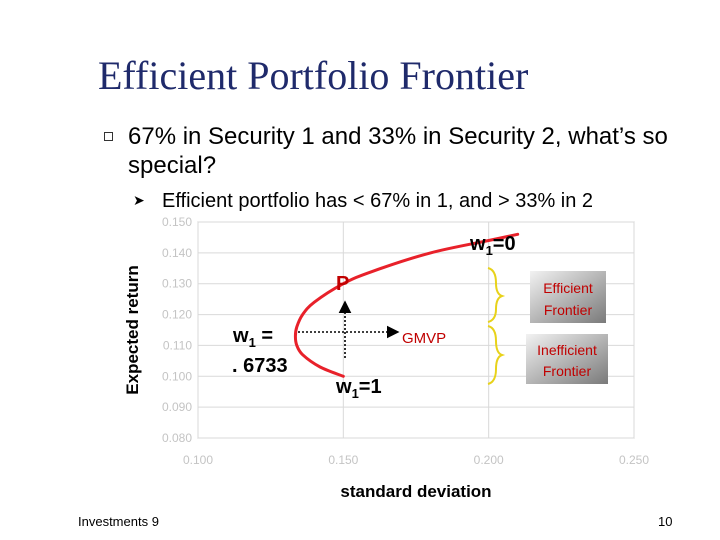 The height and width of the screenshot is (540, 720). What do you see at coordinates (496, 355) in the screenshot?
I see `inefficient-brace-icon` at bounding box center [496, 355].